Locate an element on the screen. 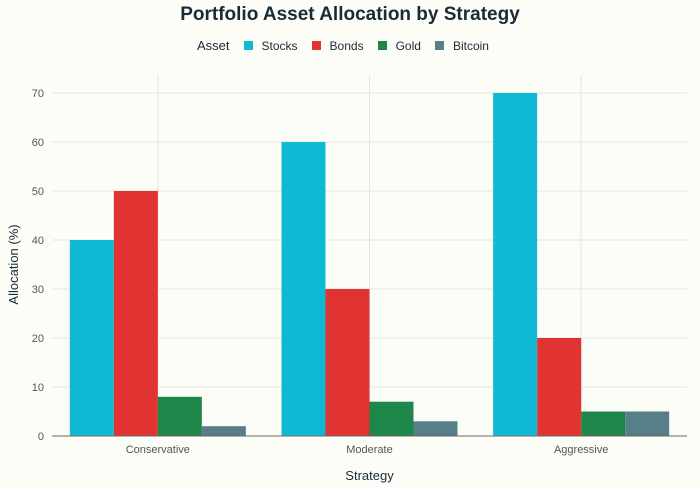 The width and height of the screenshot is (700, 487). bar-gold-conservative is located at coordinates (179, 416).